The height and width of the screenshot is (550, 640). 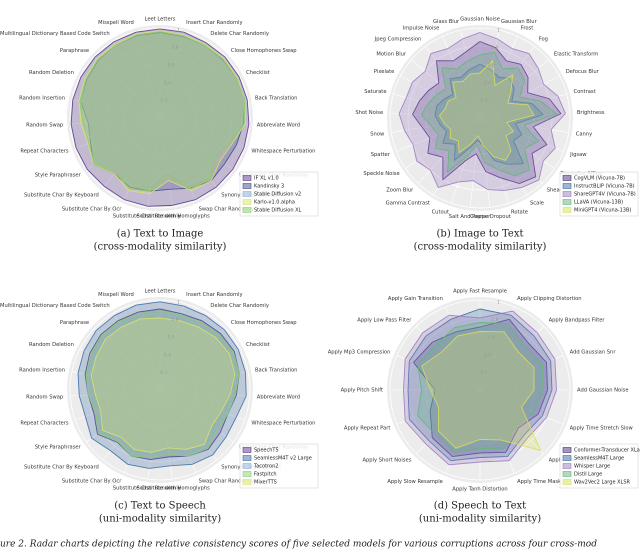 I want to click on chart-title: (a) Text to Image, so click(x=160, y=234).